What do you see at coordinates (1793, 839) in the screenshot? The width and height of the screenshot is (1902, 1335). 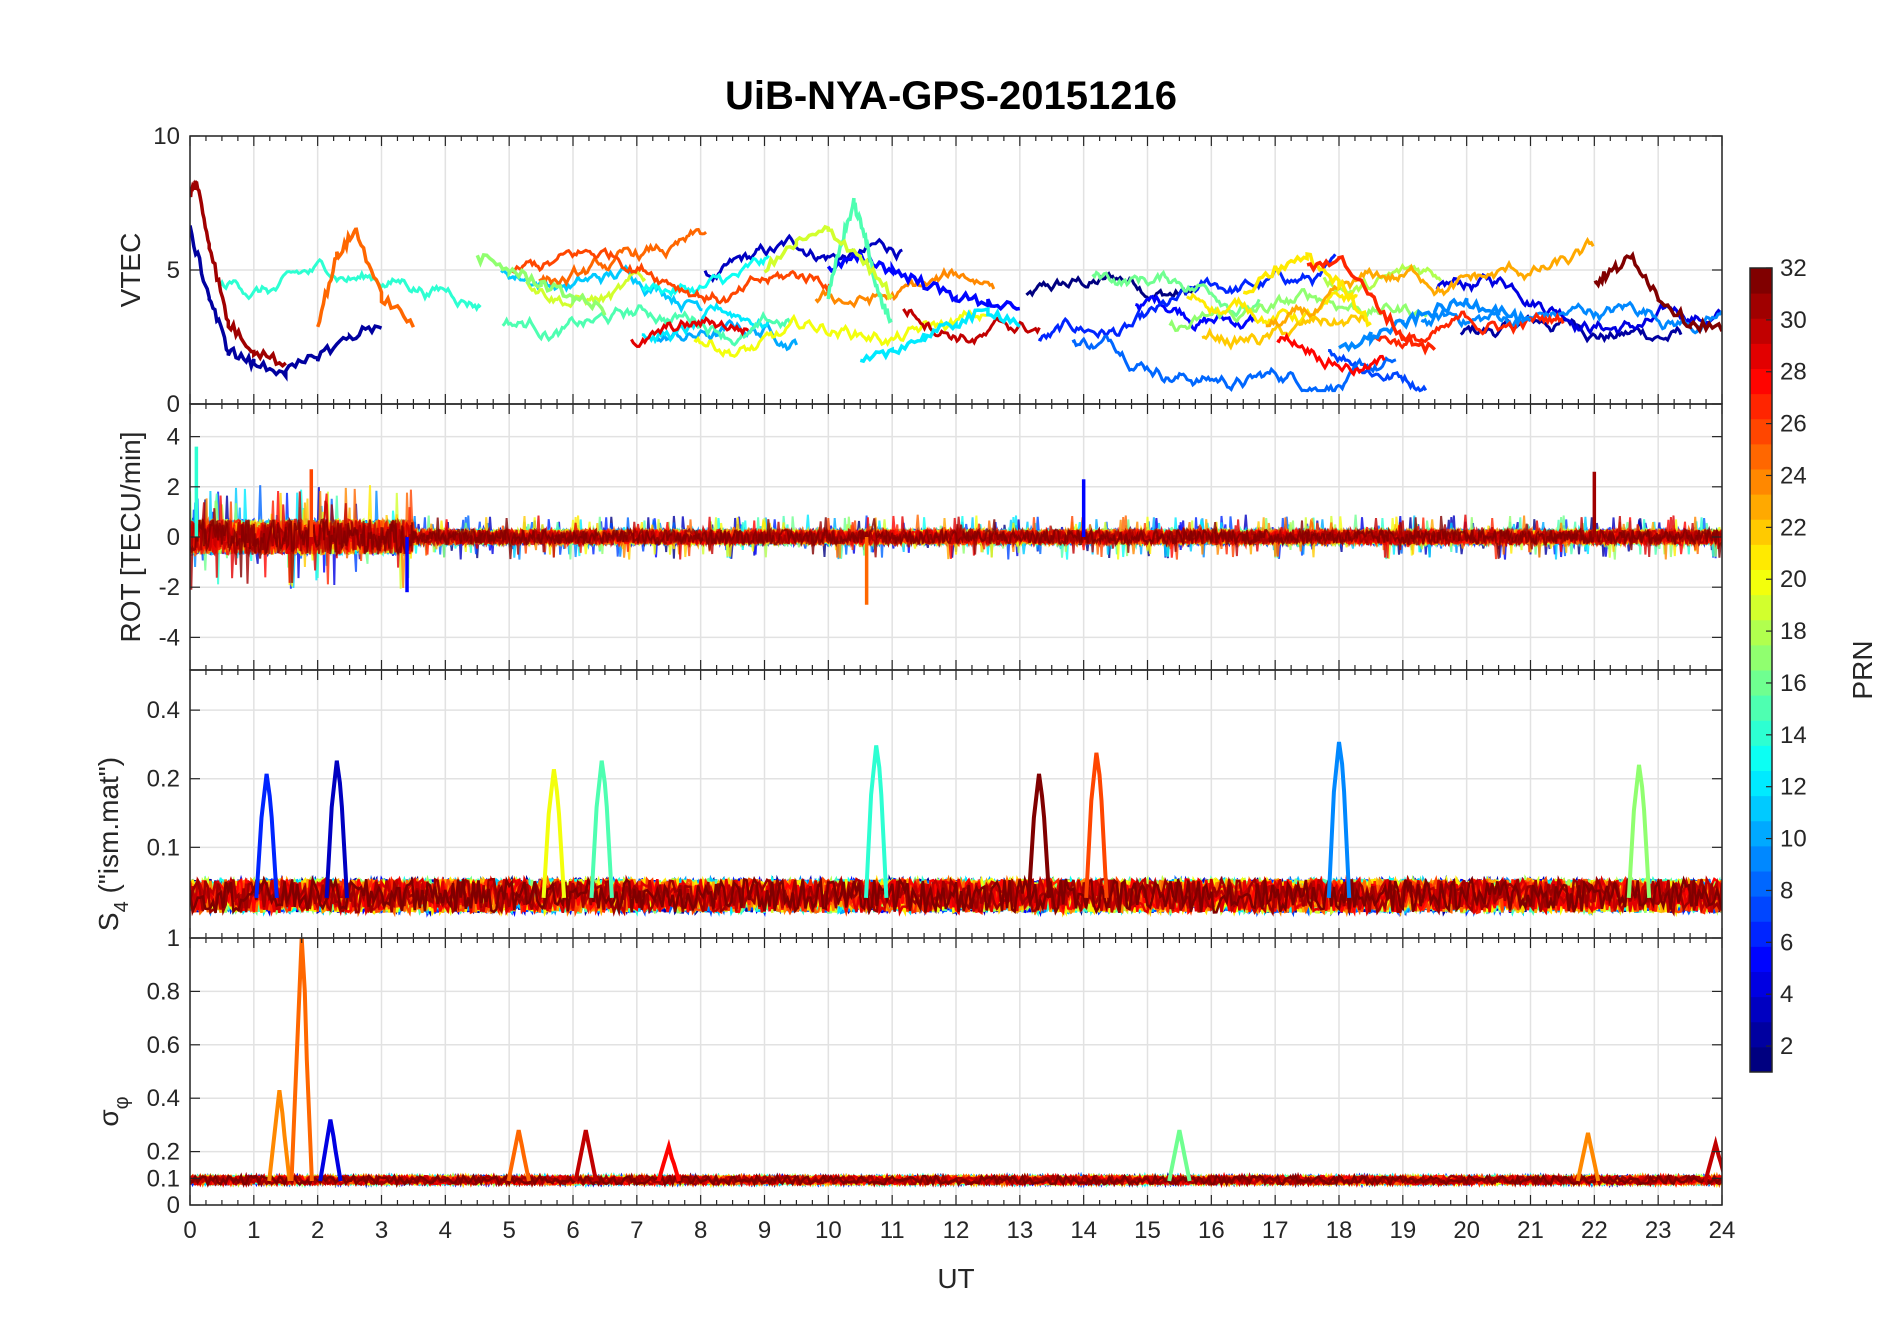 I see `colorbar-tick-label: 10` at bounding box center [1793, 839].